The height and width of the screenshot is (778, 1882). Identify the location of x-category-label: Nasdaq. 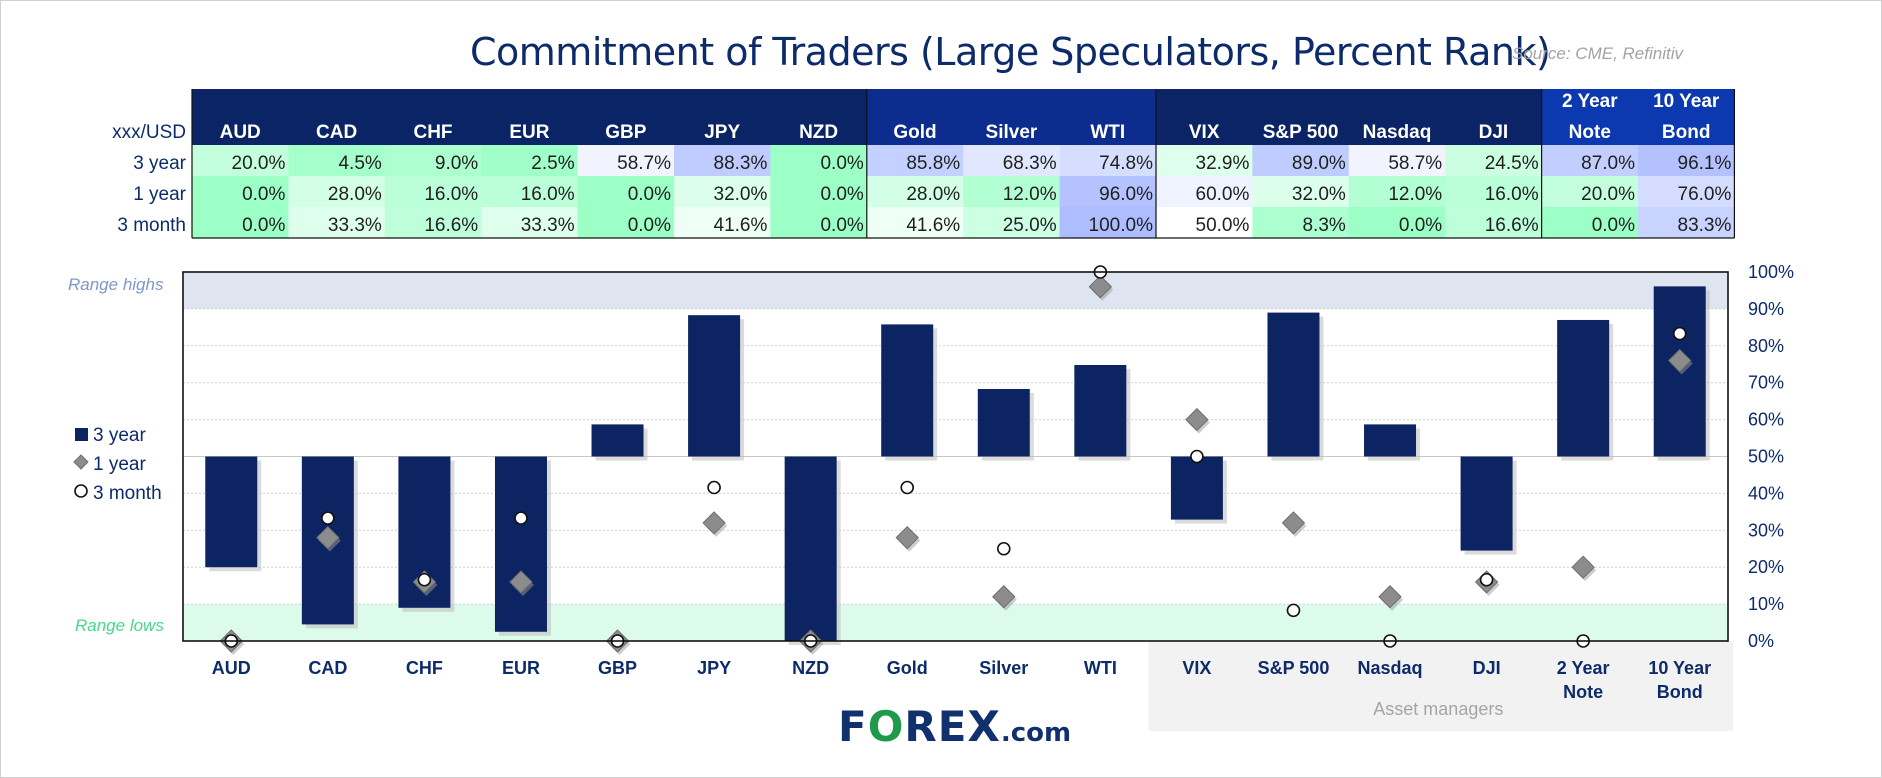
(1390, 668).